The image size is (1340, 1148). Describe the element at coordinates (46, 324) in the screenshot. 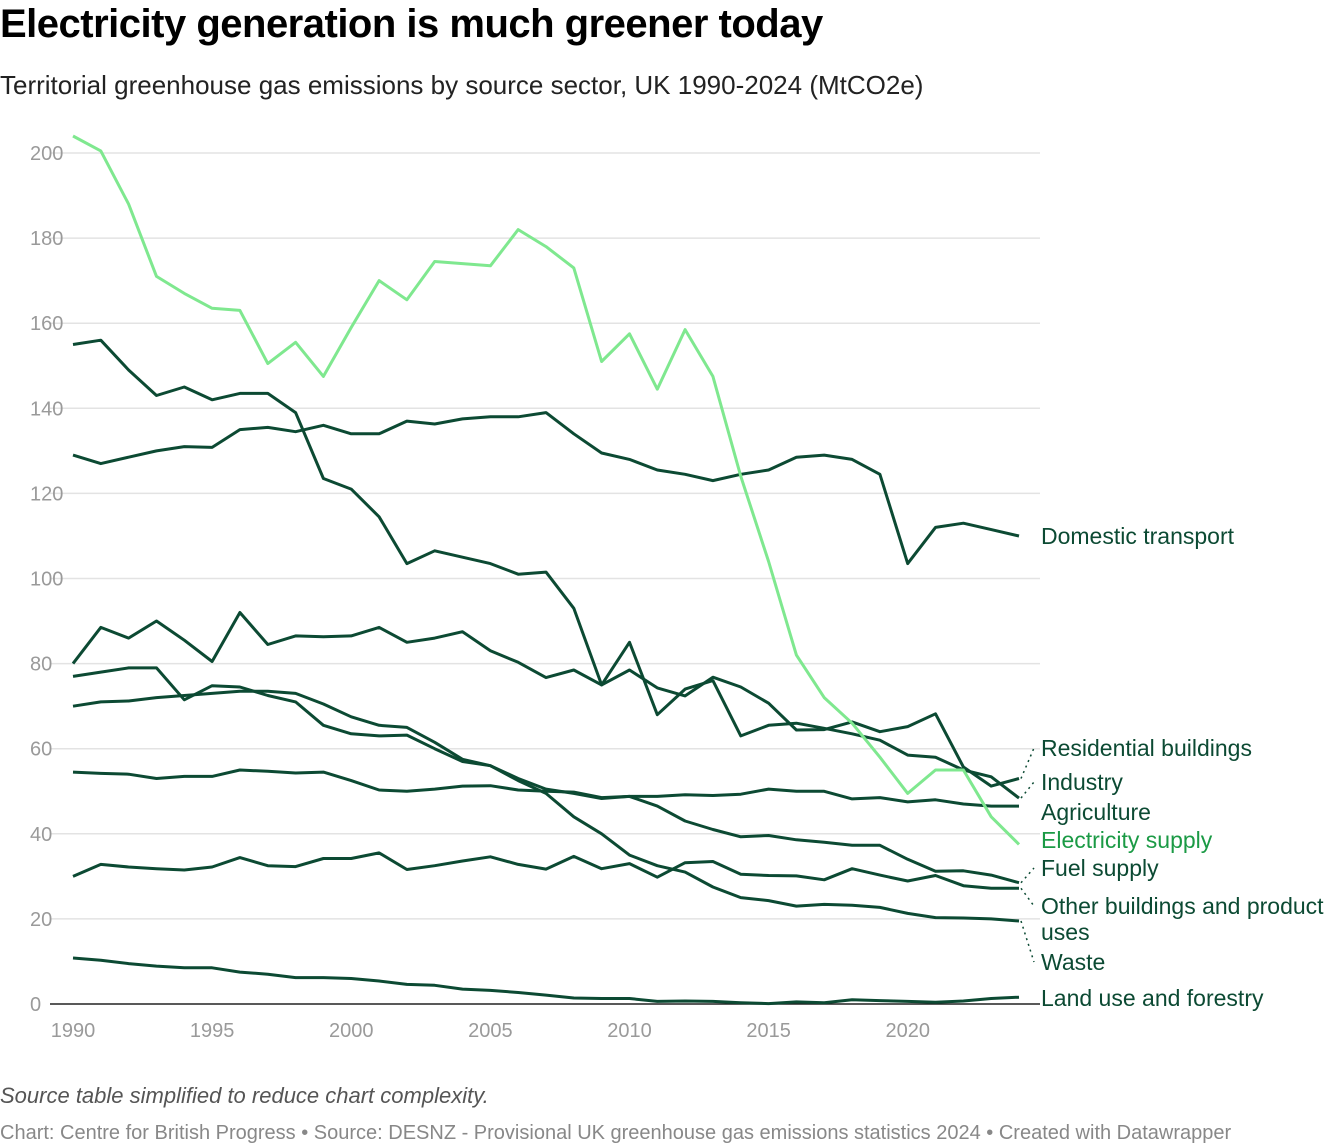

I see `y-tick-label: 160` at that location.